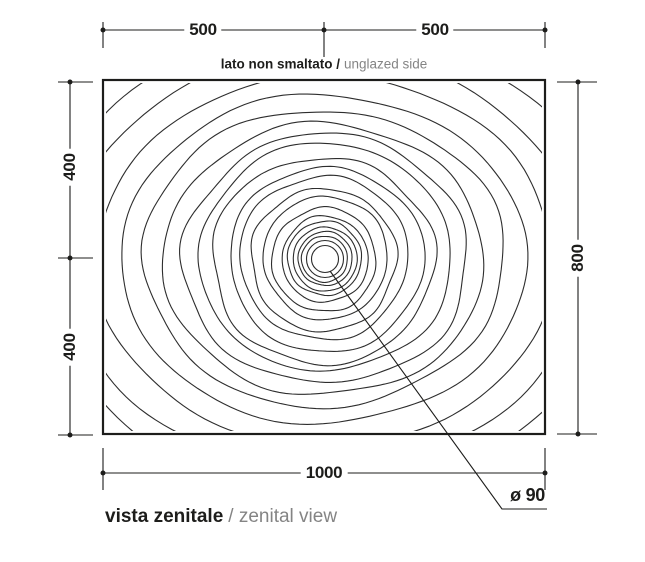 This screenshot has height=562, width=645. I want to click on view-caption: vista zenitale / zenital view, so click(221, 517).